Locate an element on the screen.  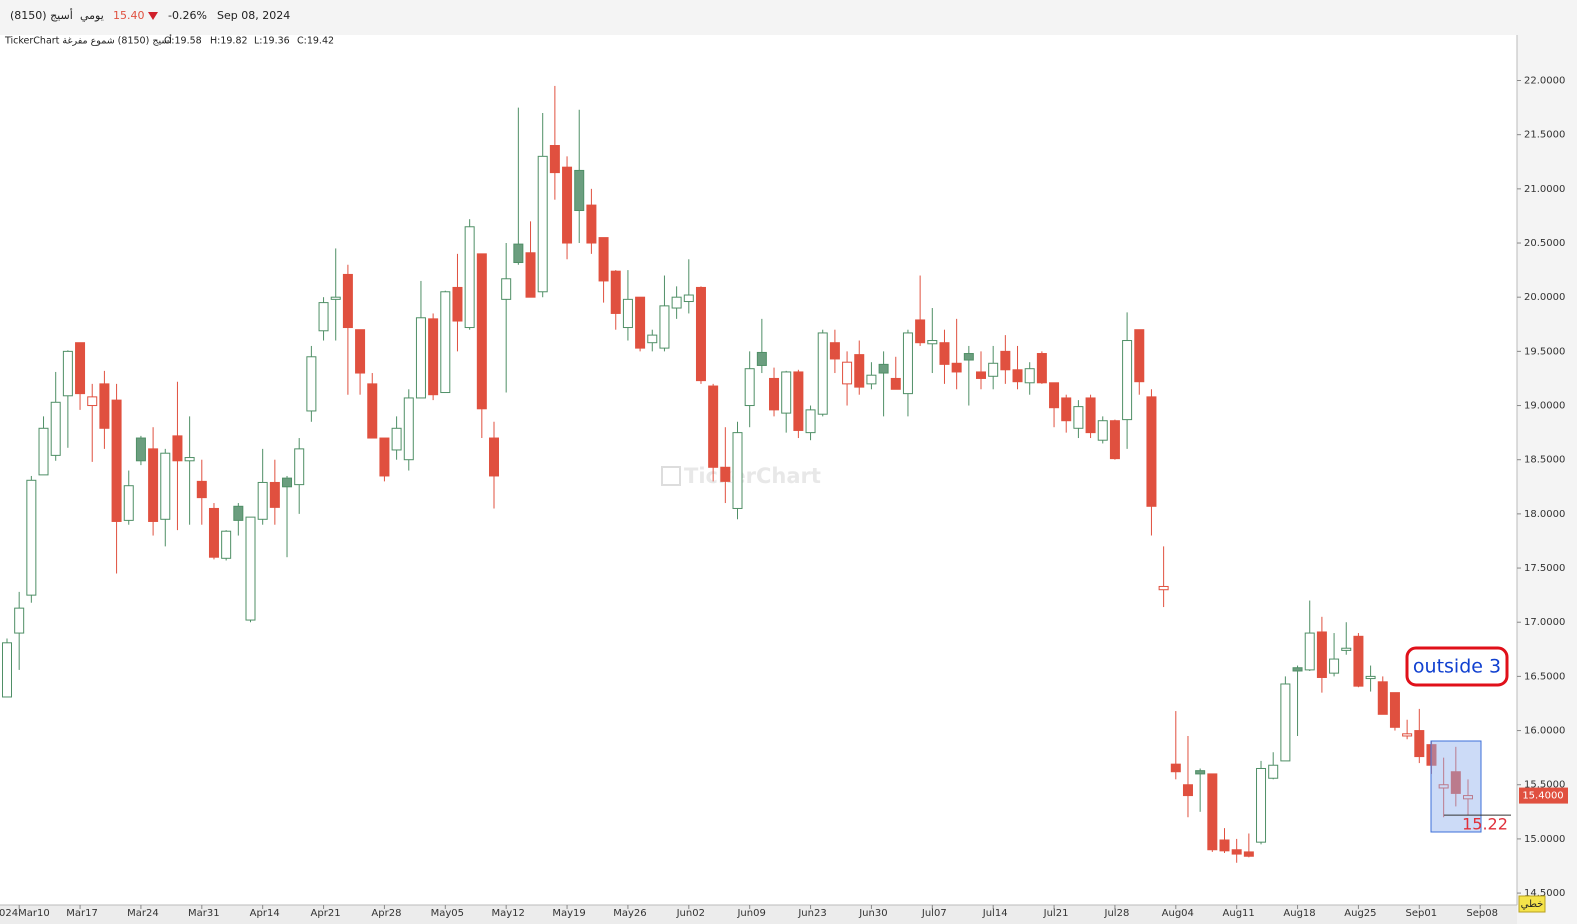
date-axis is located at coordinates (758, 914).